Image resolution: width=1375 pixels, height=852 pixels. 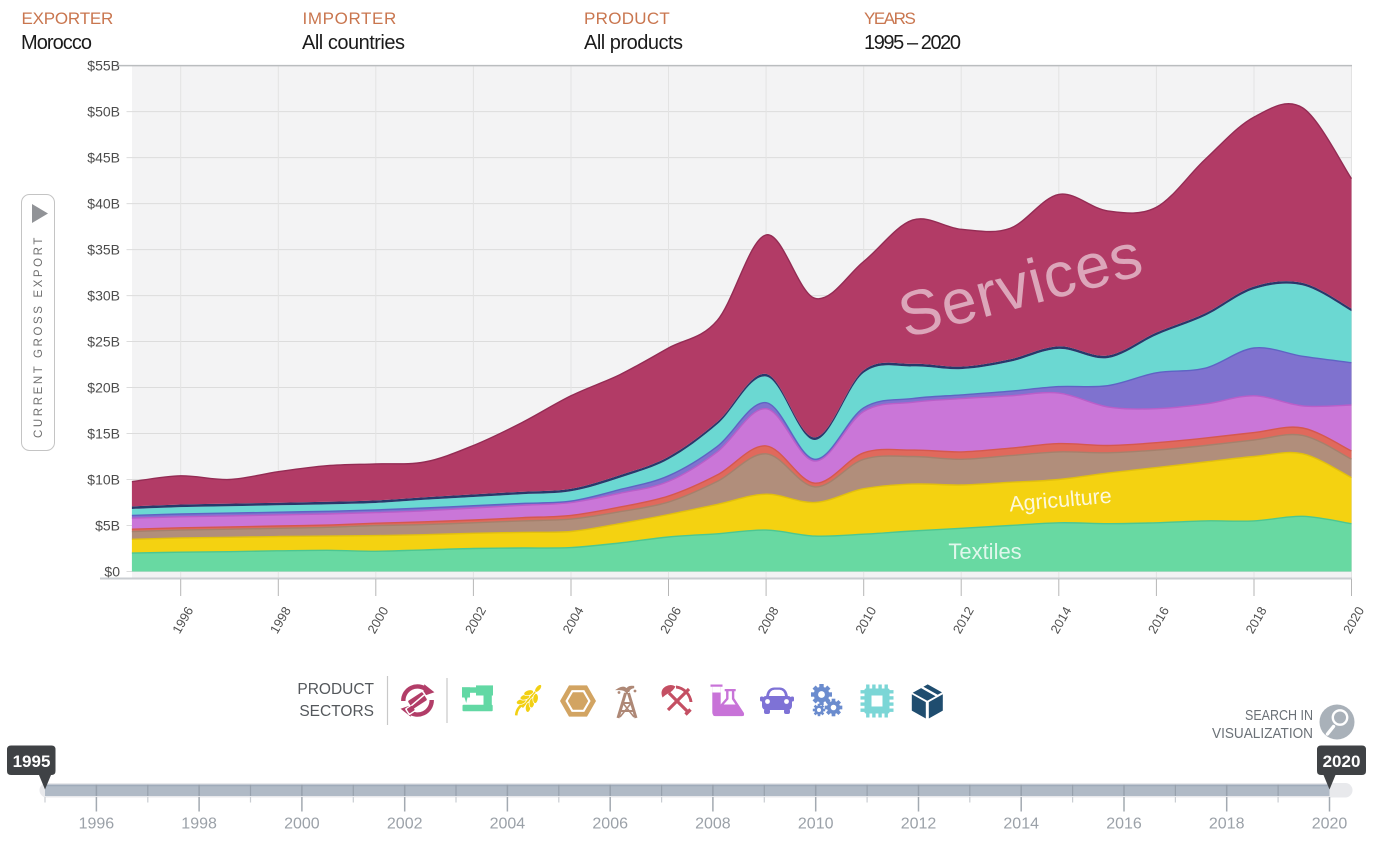 I want to click on svg-text: 2016, so click(x=1124, y=824).